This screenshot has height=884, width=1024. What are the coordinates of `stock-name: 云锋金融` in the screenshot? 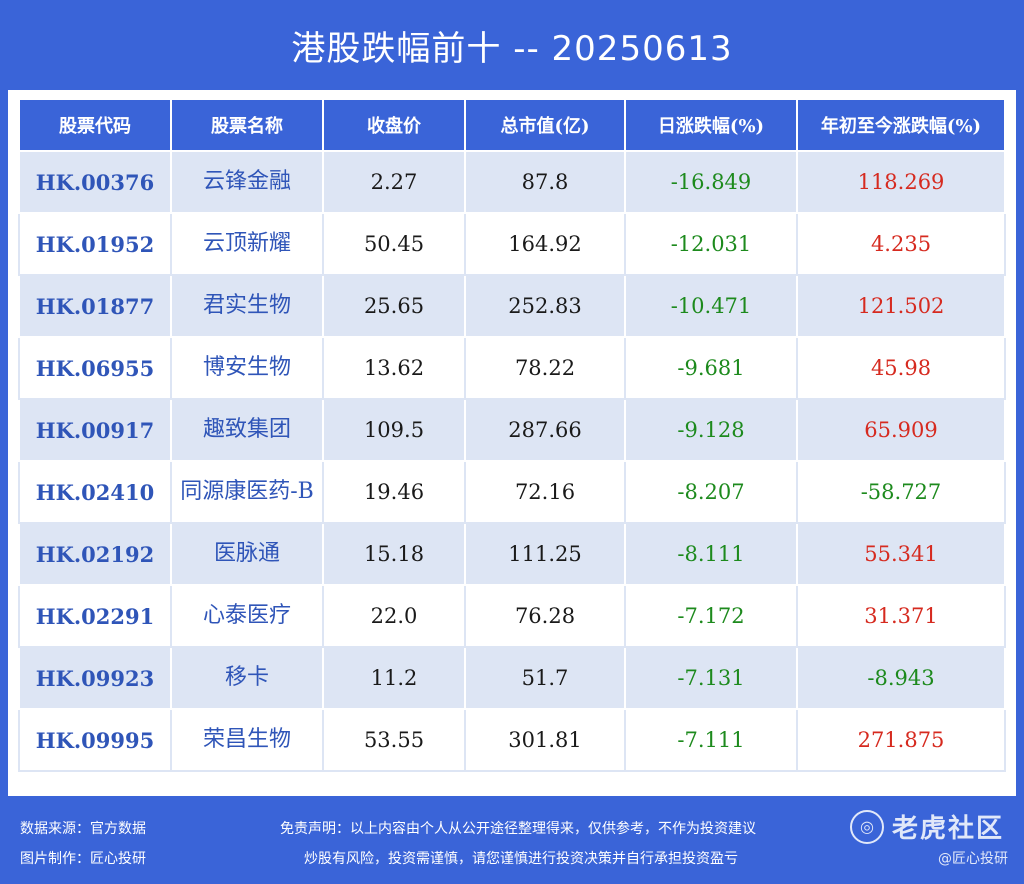 It's located at (247, 182).